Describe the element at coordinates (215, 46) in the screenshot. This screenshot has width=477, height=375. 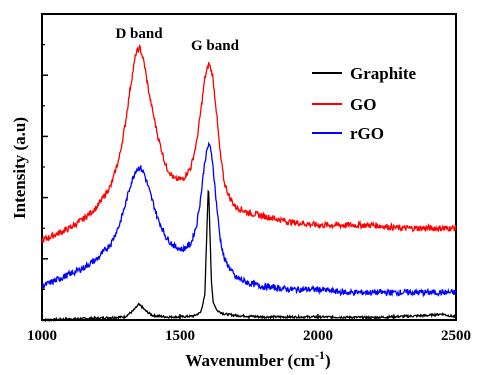
I see `annotation-g-band: G band` at that location.